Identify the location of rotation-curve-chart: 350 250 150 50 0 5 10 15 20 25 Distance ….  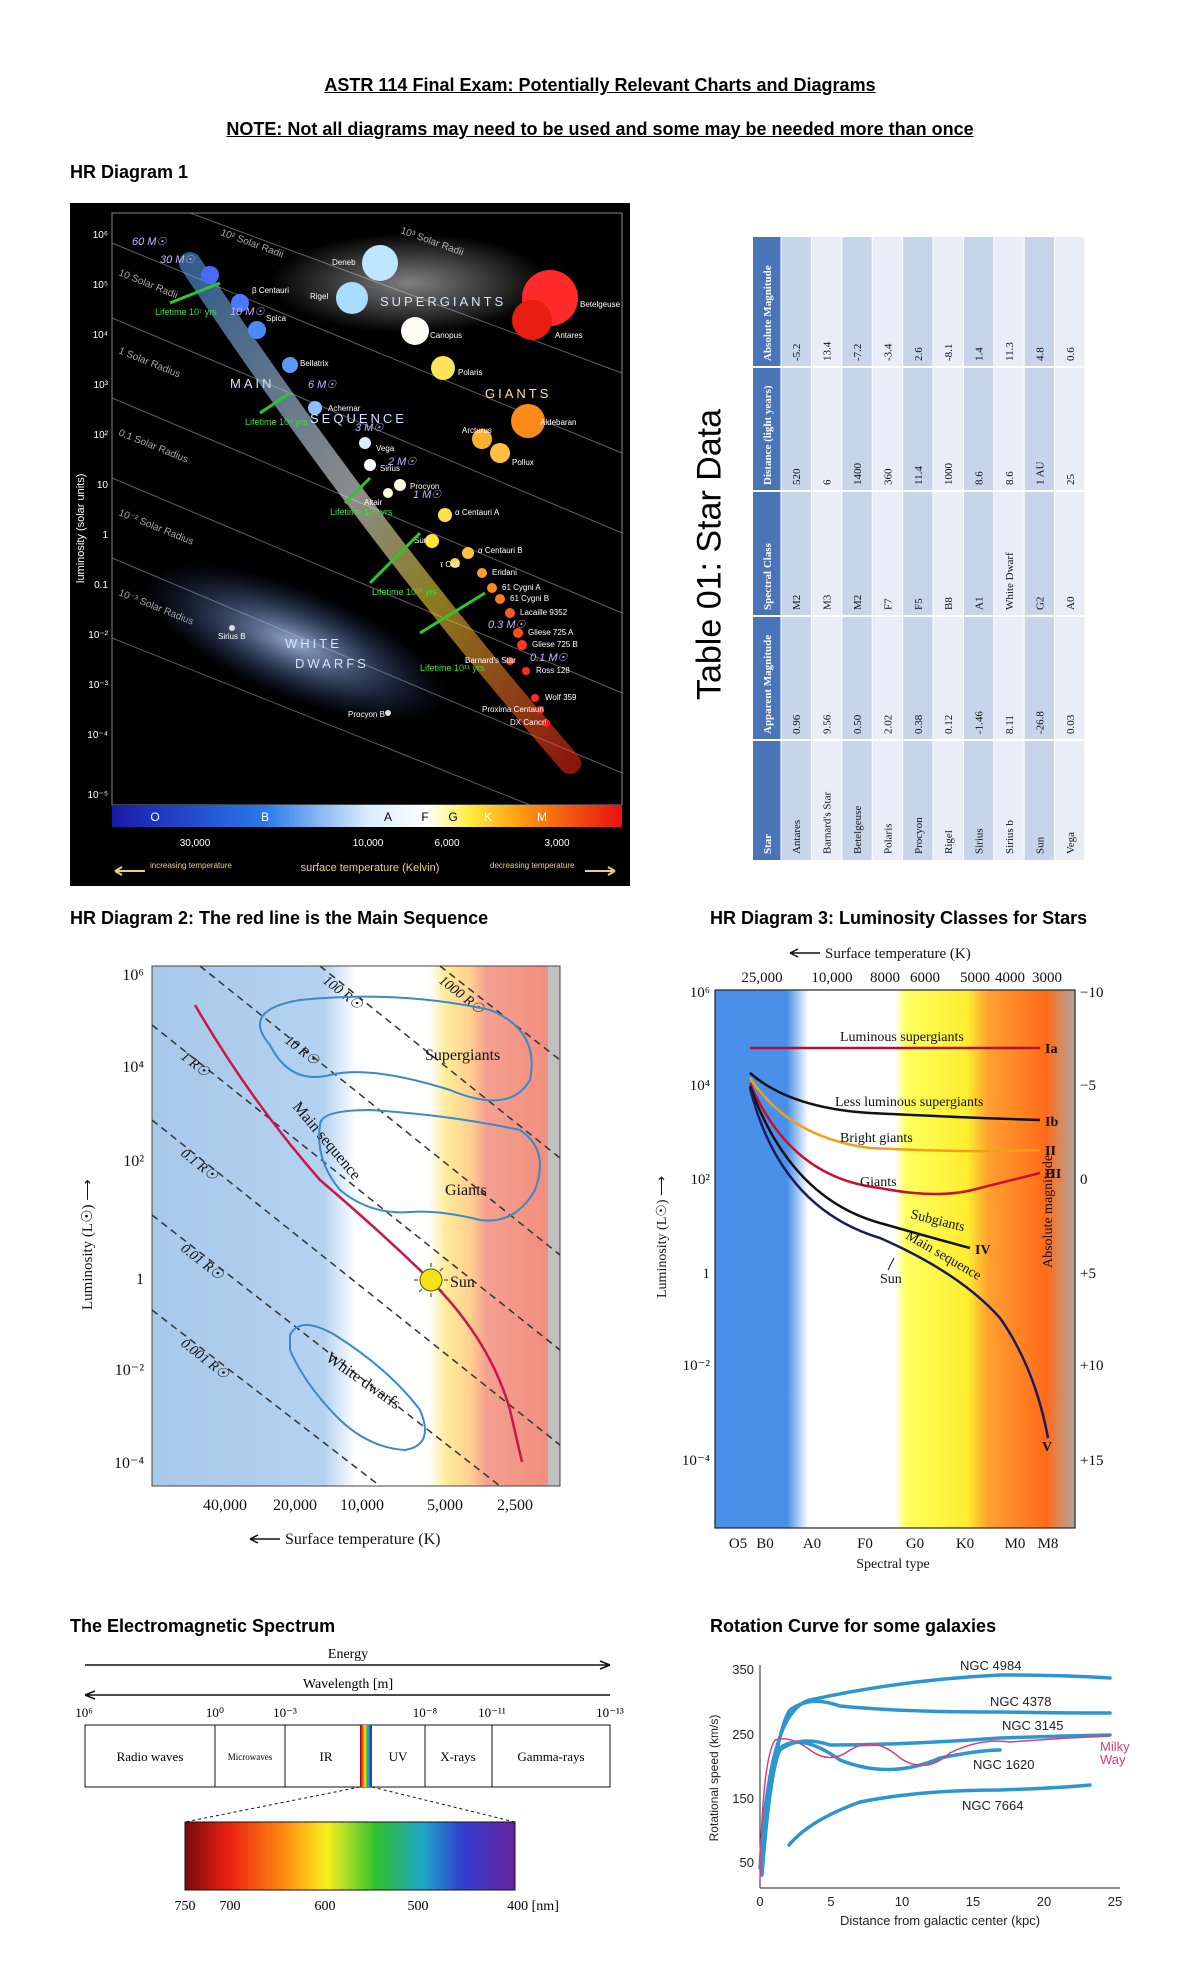
(918, 1793).